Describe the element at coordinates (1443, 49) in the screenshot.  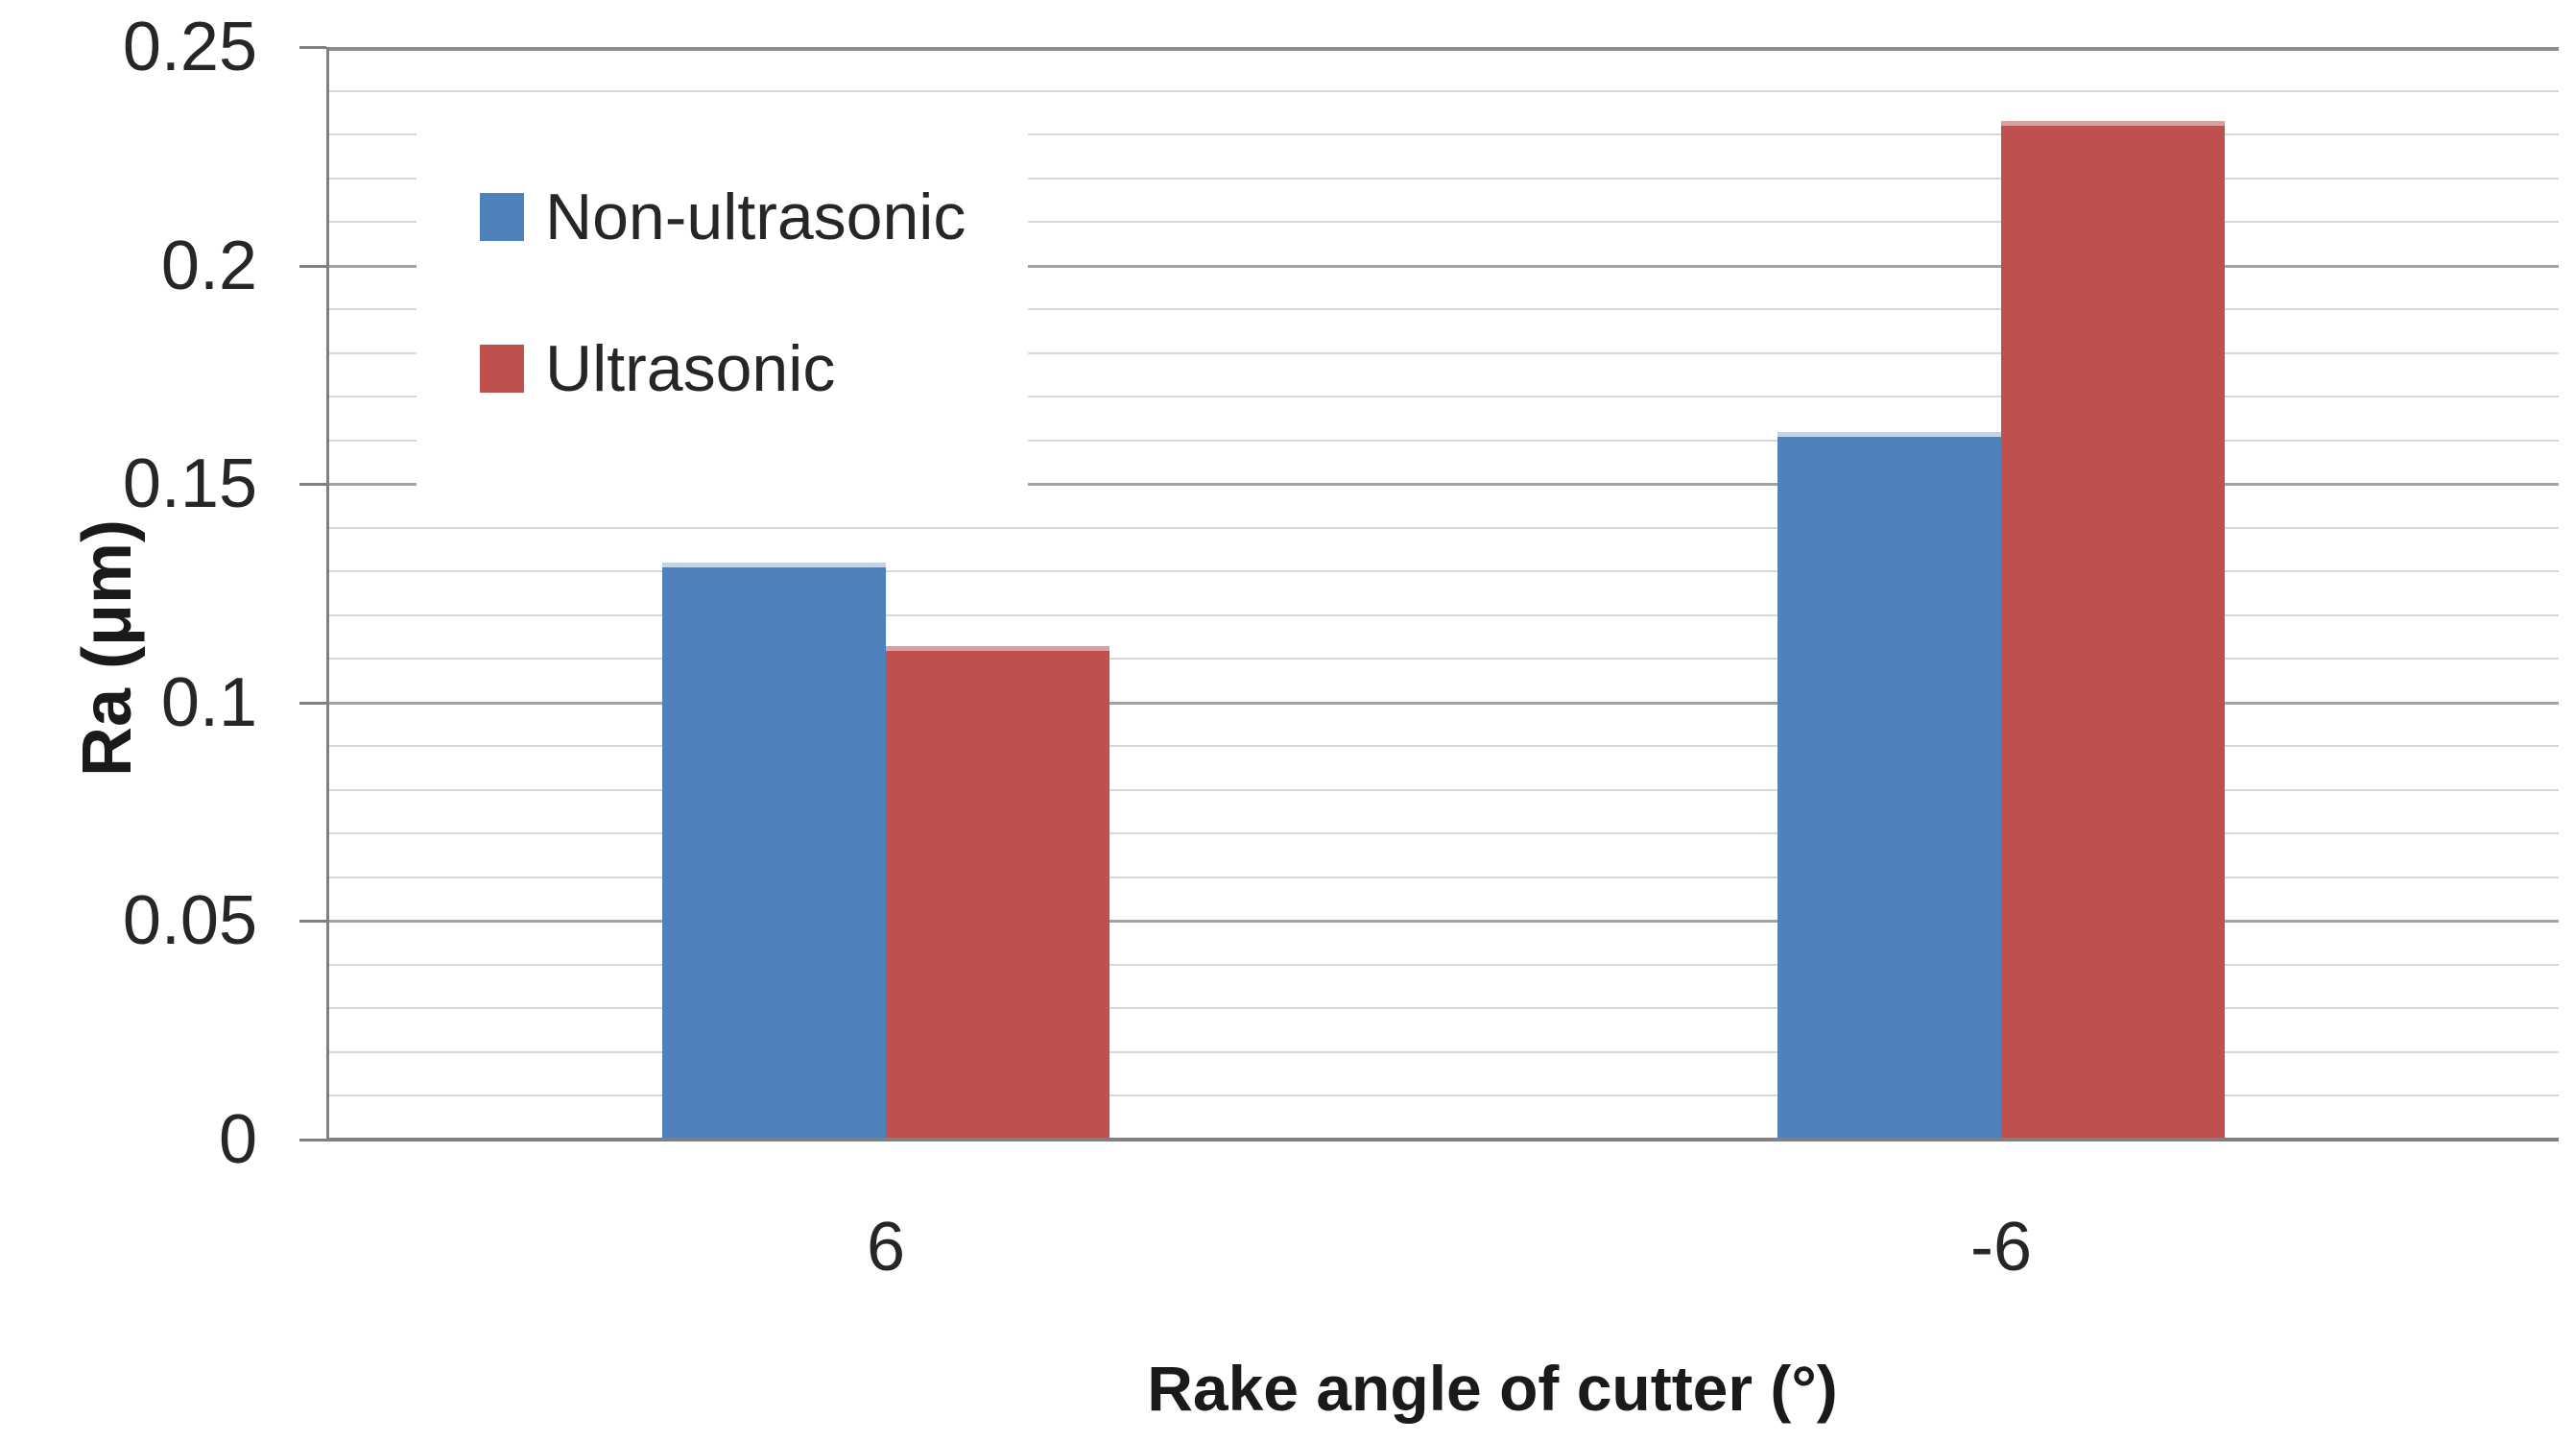
I see `plot-top-border` at that location.